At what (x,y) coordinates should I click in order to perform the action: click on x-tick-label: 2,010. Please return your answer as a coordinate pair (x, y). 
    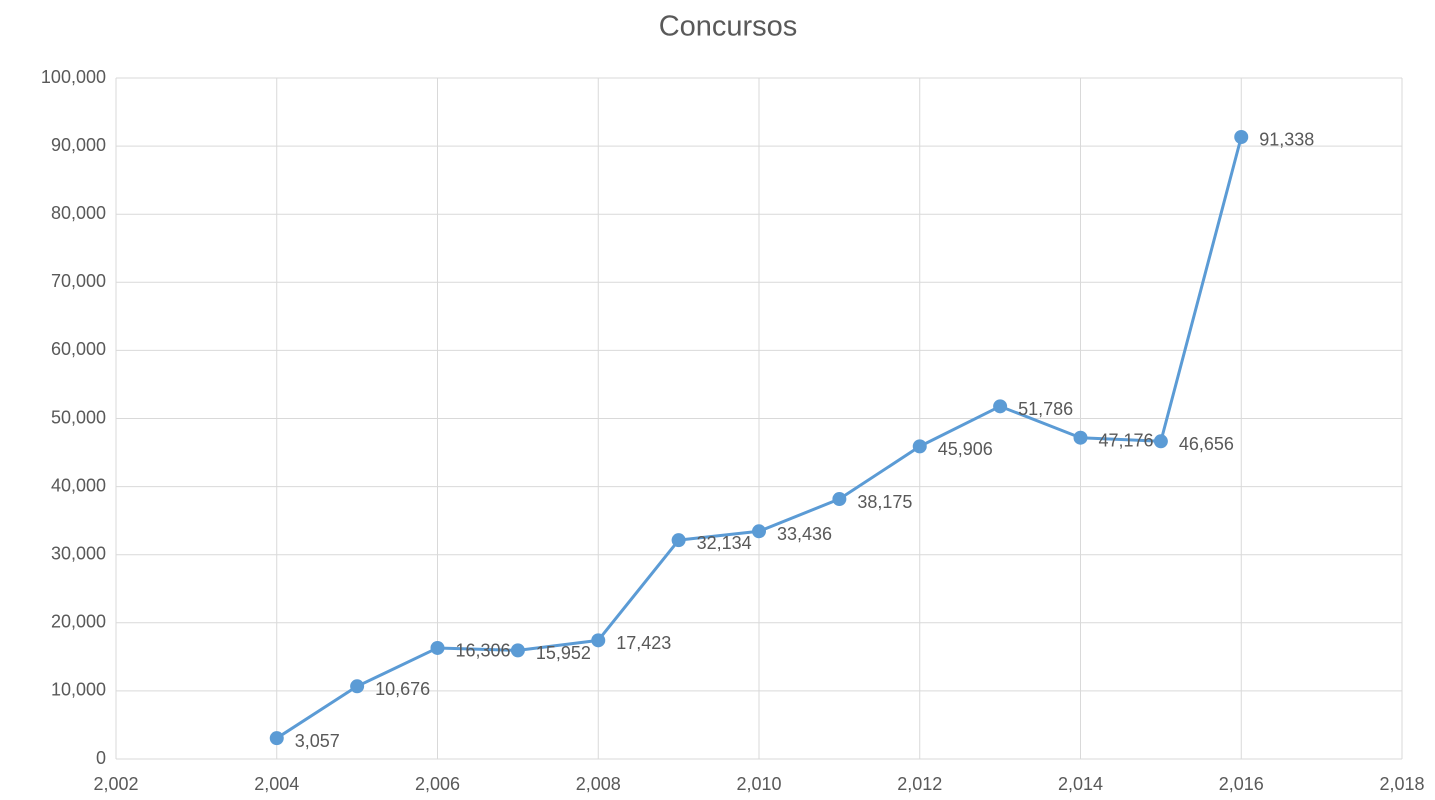
    Looking at the image, I should click on (758, 784).